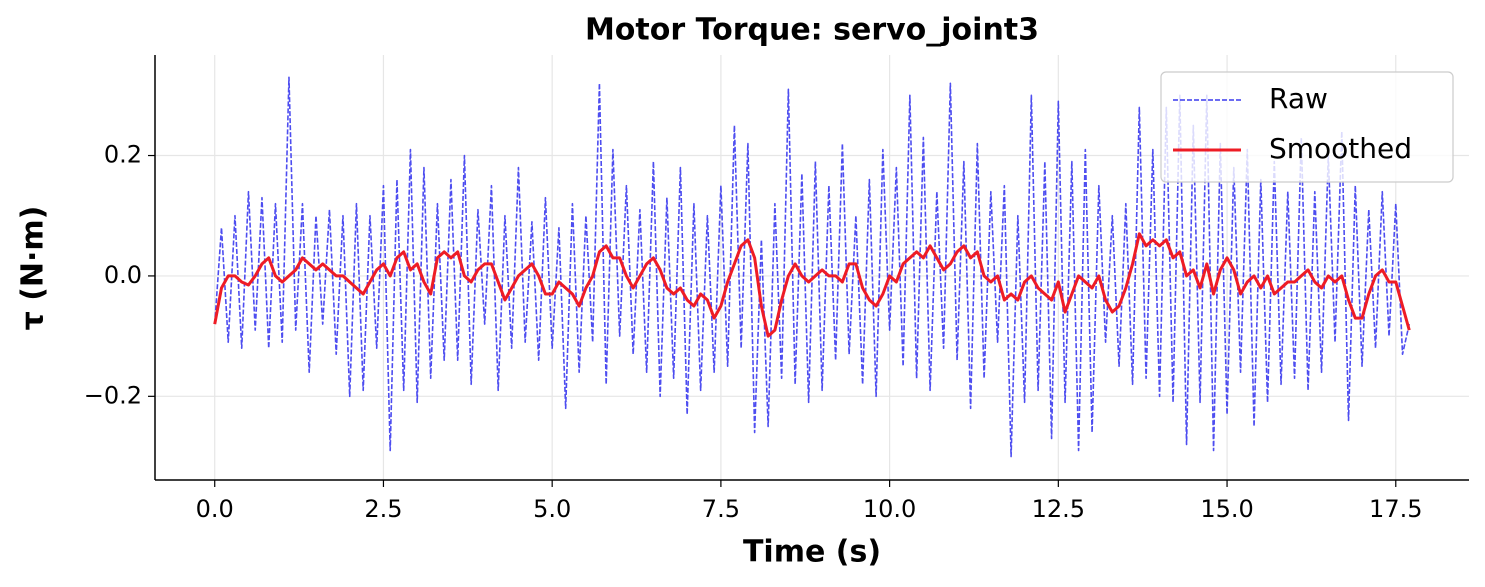 This screenshot has height=587, width=1485. I want to click on x-tick-label: 5.0, so click(552, 509).